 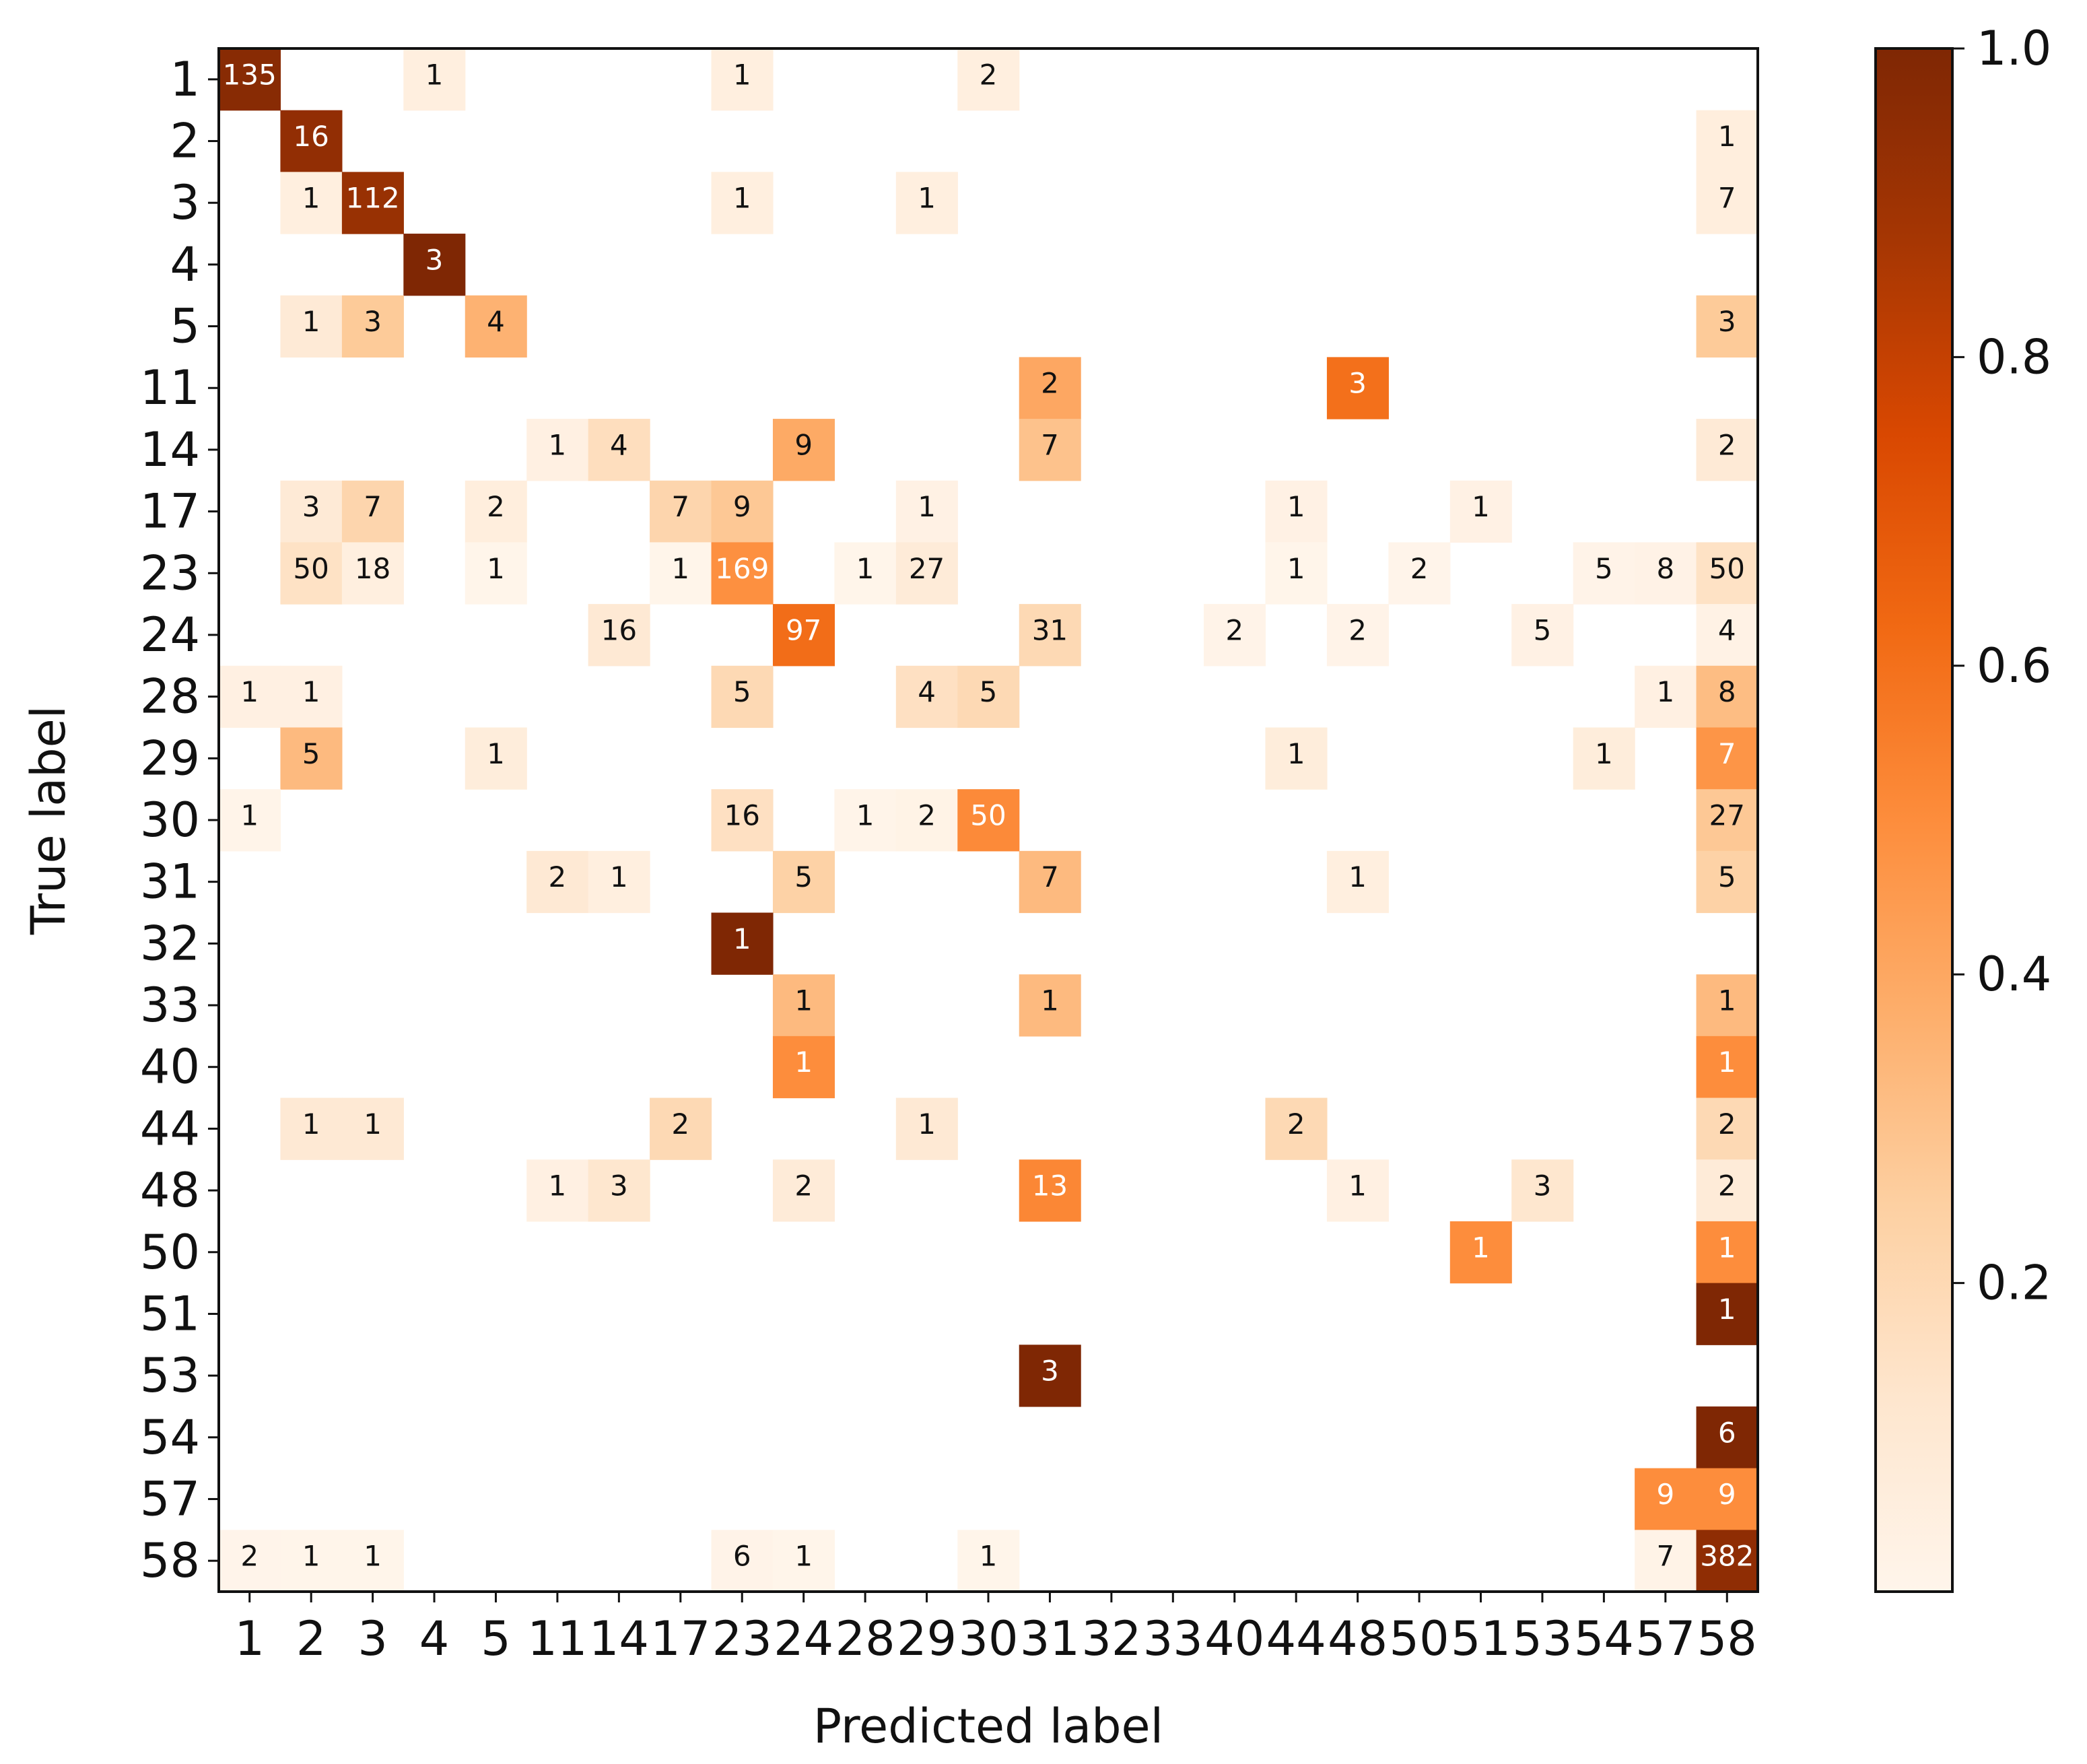 What do you see at coordinates (1050, 629) in the screenshot?
I see `heatmap-cell-label-r9-c13: 31` at bounding box center [1050, 629].